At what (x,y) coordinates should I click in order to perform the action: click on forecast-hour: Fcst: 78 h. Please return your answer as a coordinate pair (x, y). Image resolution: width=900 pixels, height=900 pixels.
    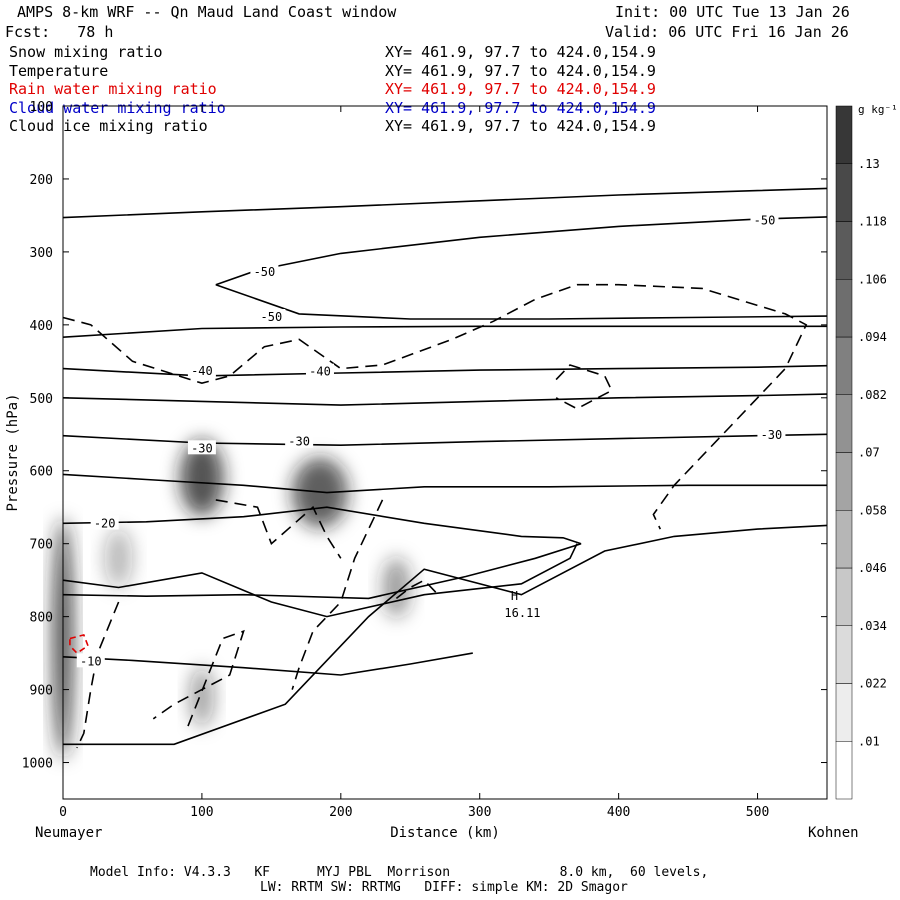
    Looking at the image, I should click on (59, 32).